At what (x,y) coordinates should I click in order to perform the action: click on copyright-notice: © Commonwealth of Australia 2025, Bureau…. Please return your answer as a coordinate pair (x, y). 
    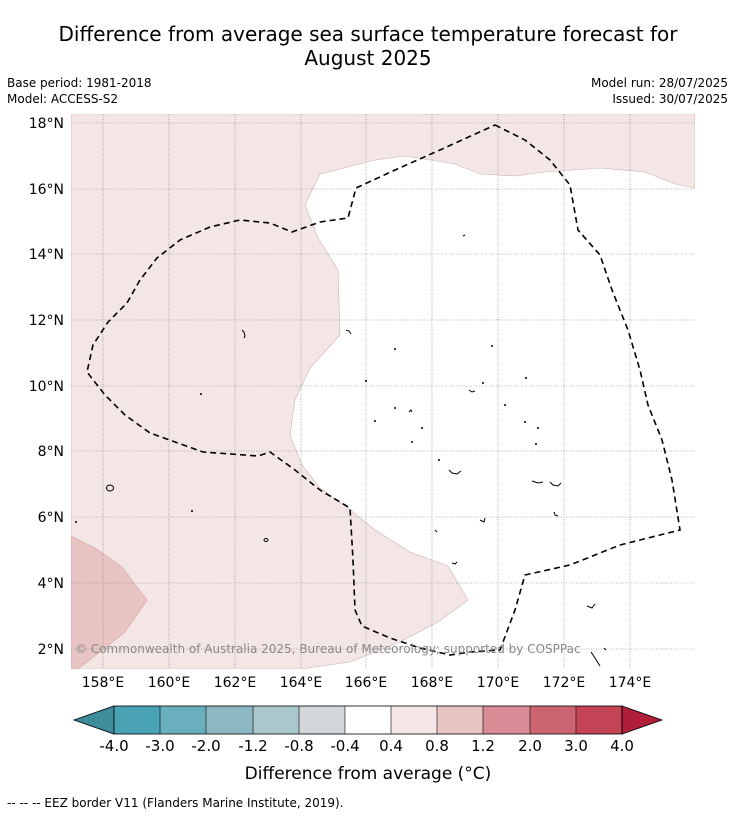
    Looking at the image, I should click on (328, 649).